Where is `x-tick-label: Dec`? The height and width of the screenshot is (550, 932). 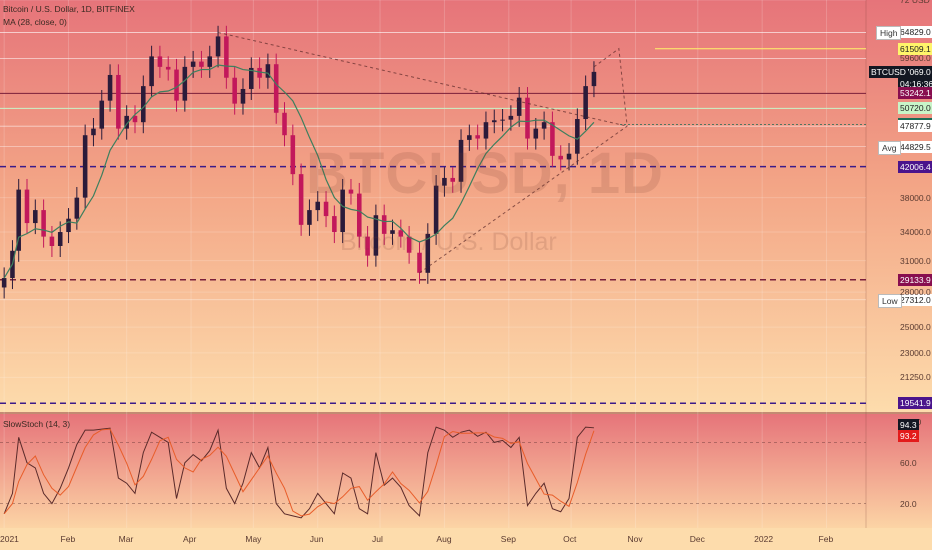
x-tick-label: Dec is located at coordinates (697, 539).